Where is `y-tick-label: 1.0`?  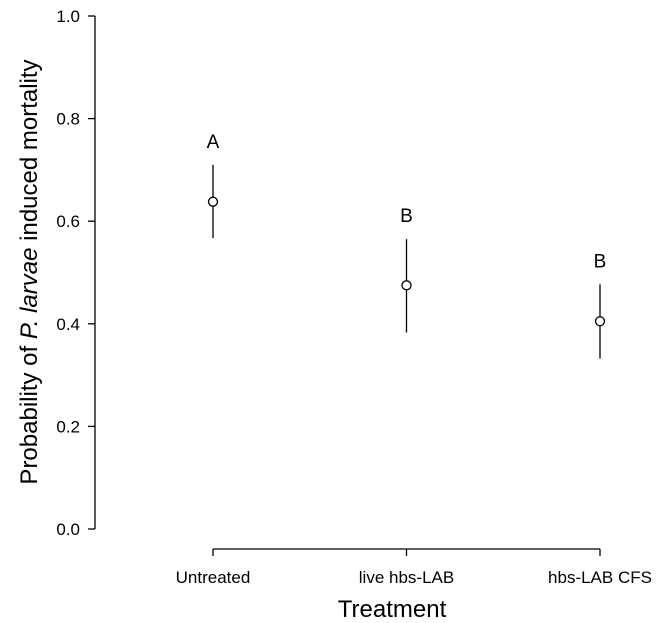 y-tick-label: 1.0 is located at coordinates (68, 16).